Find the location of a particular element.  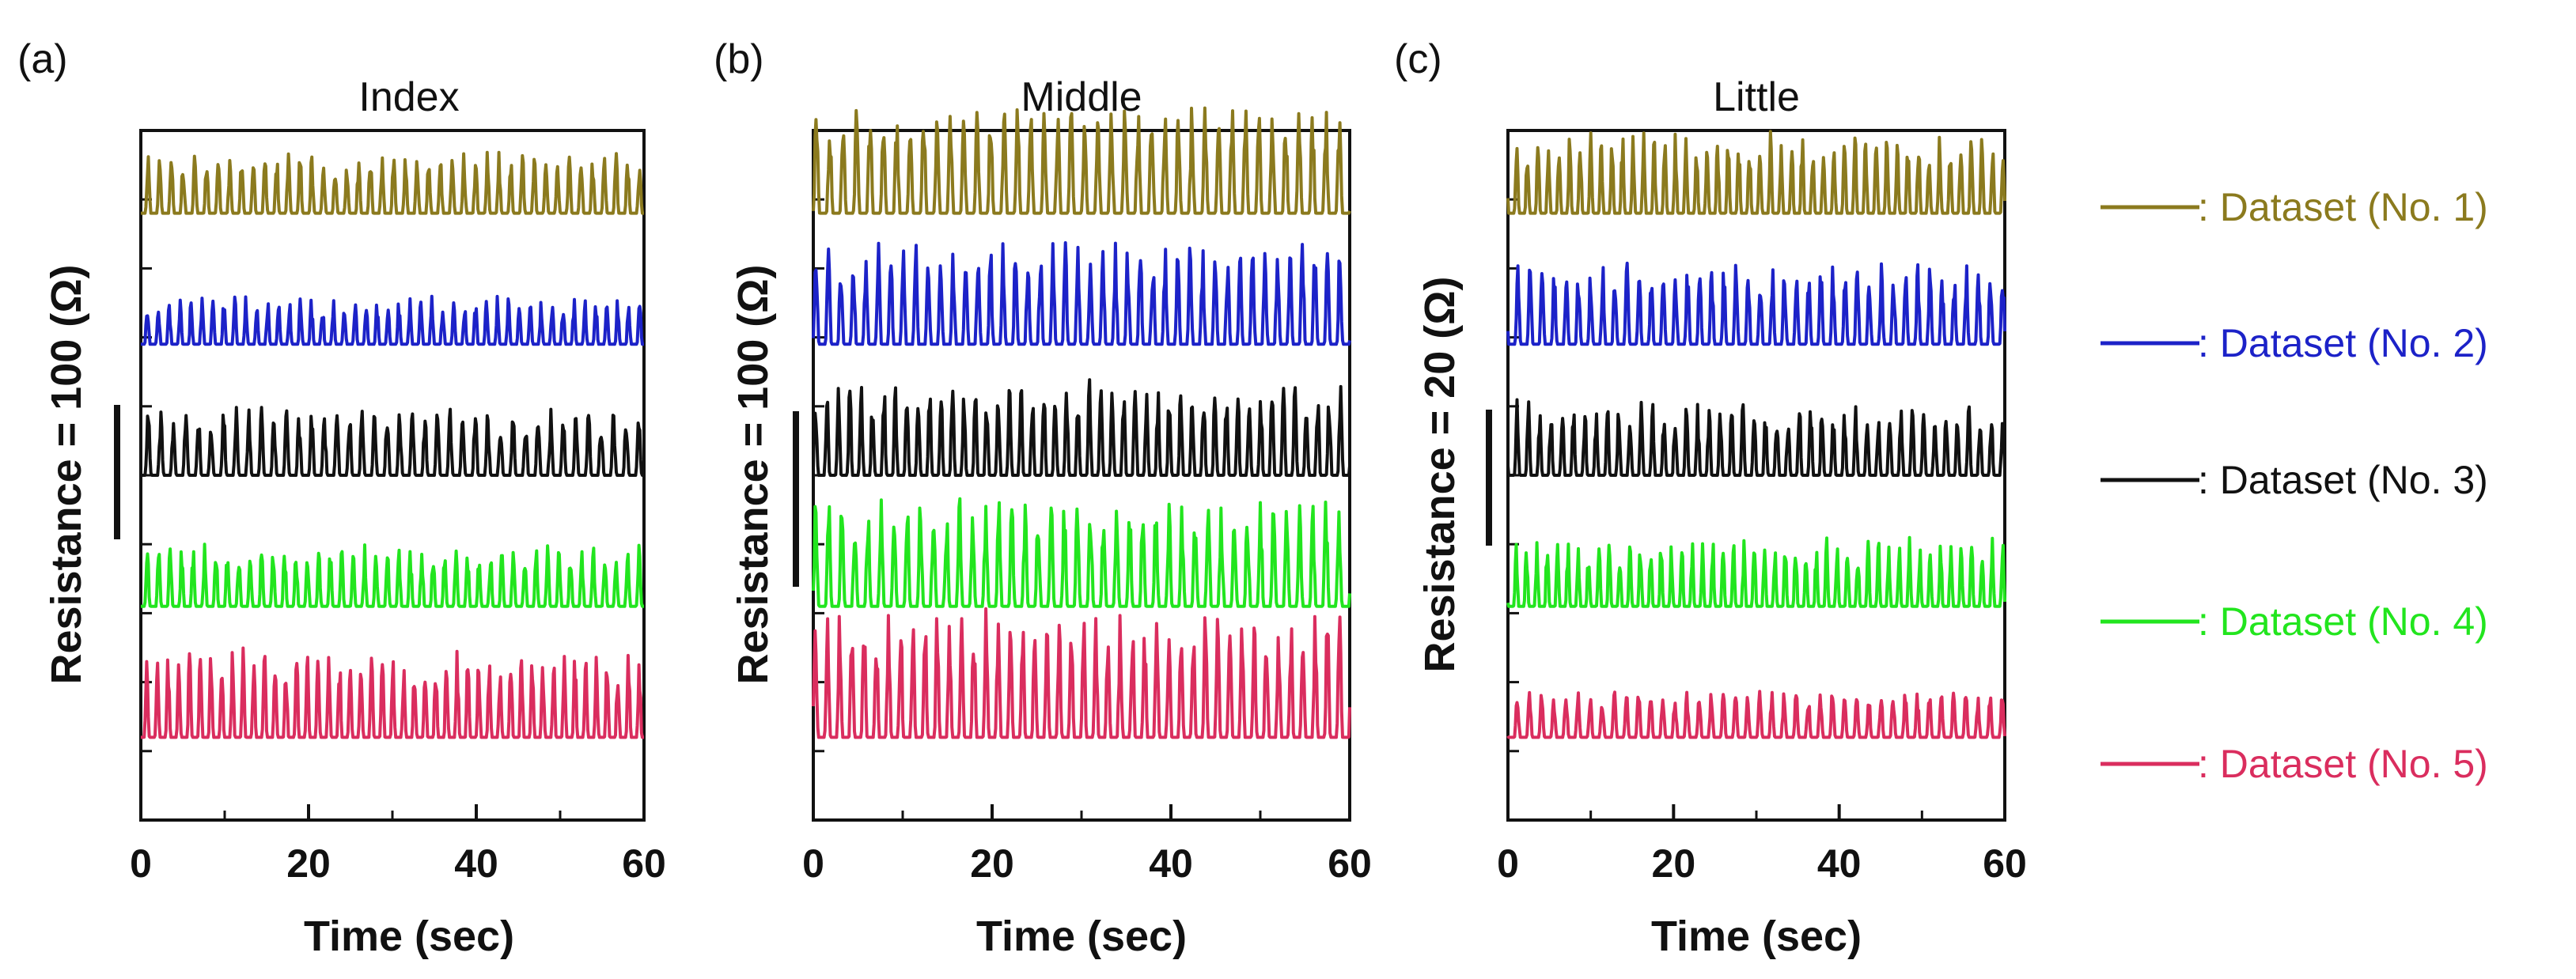

legend-label-2: : Dataset (No. 2) is located at coordinates (2343, 343).